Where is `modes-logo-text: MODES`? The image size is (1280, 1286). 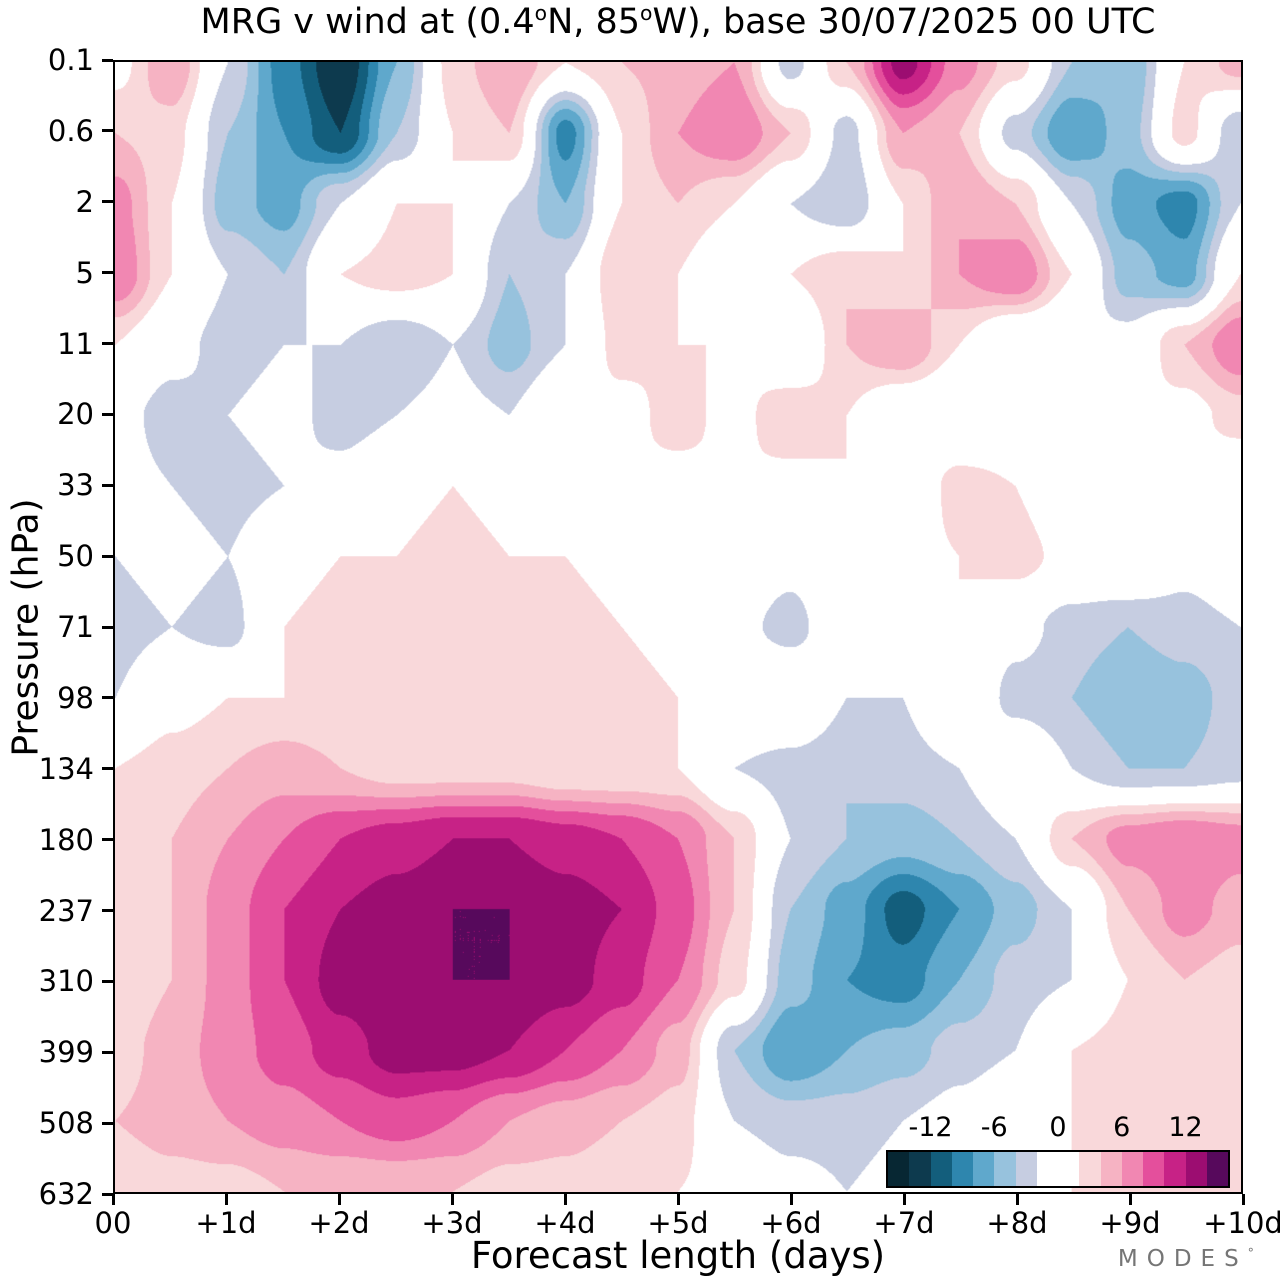 modes-logo-text: MODES is located at coordinates (1182, 1259).